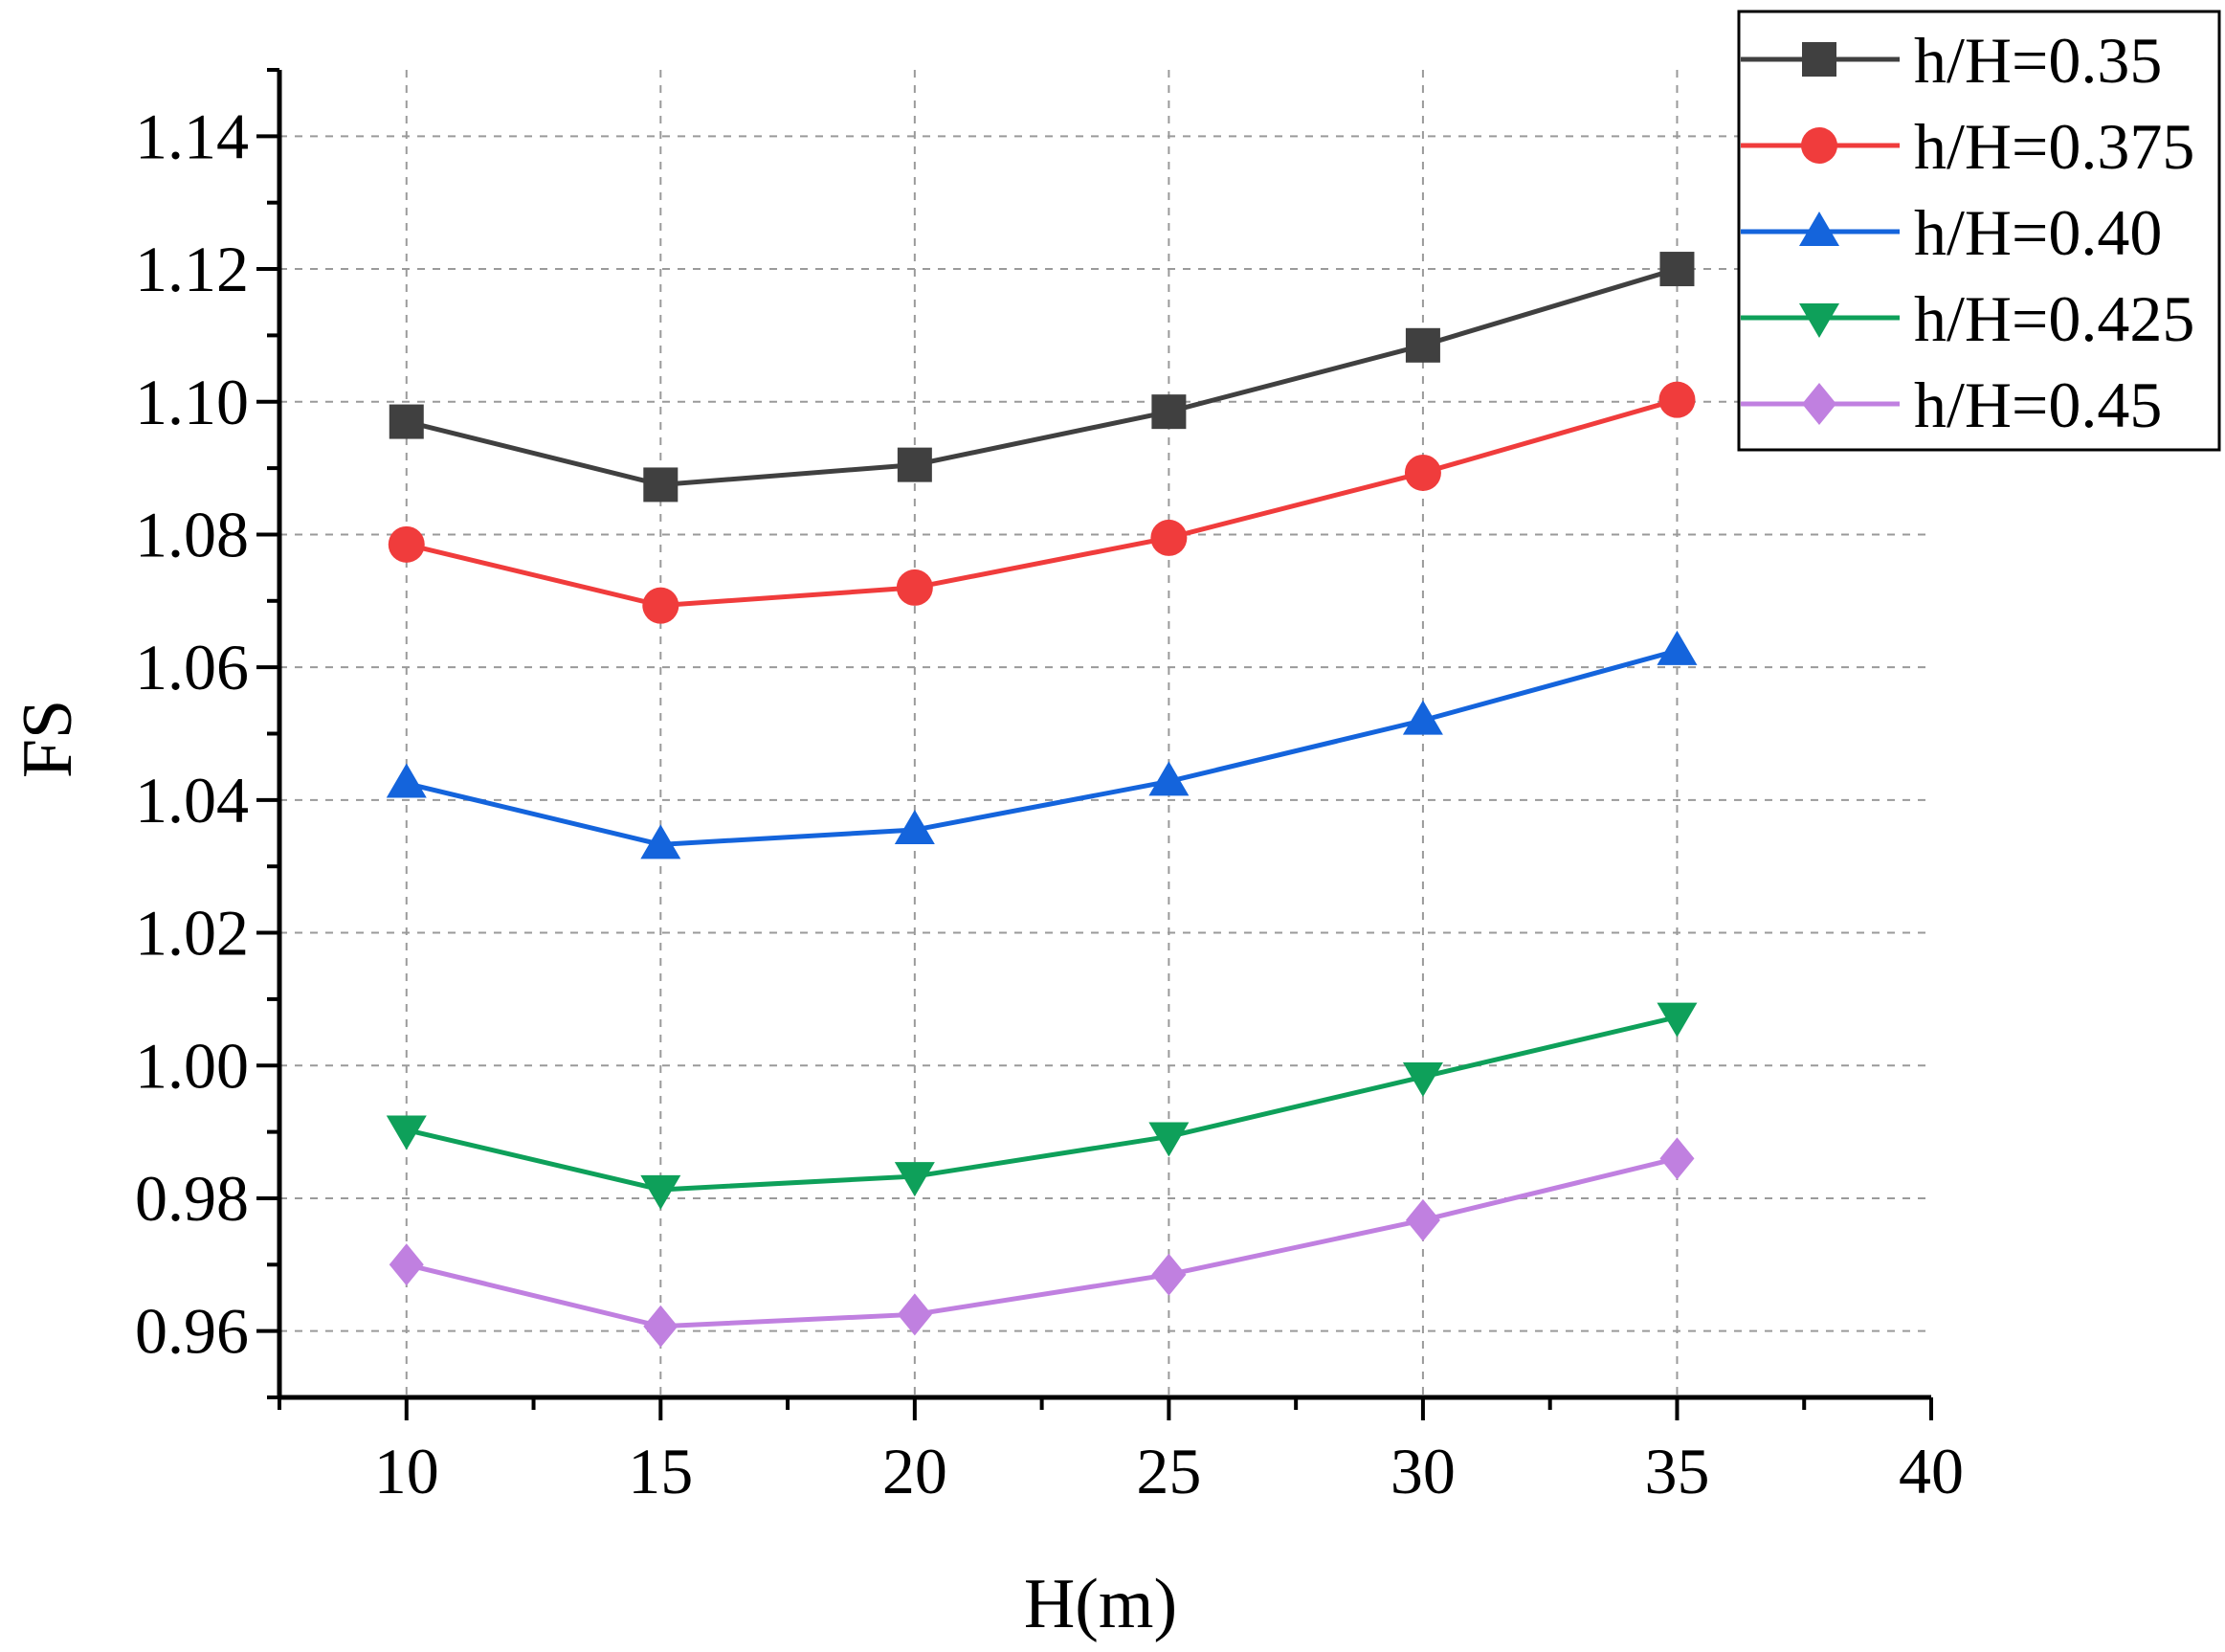  Describe the element at coordinates (1424, 1471) in the screenshot. I see `x-tick-label: 30` at that location.